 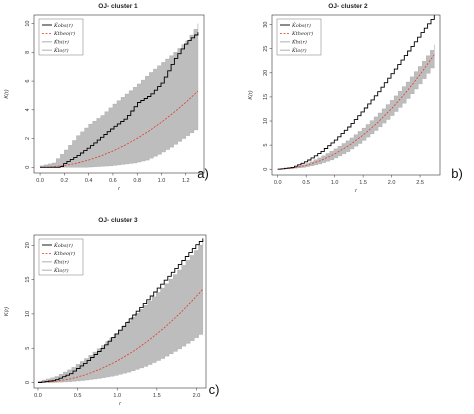 What do you see at coordinates (266, 25) in the screenshot?
I see `y-tick-label: 30` at bounding box center [266, 25].